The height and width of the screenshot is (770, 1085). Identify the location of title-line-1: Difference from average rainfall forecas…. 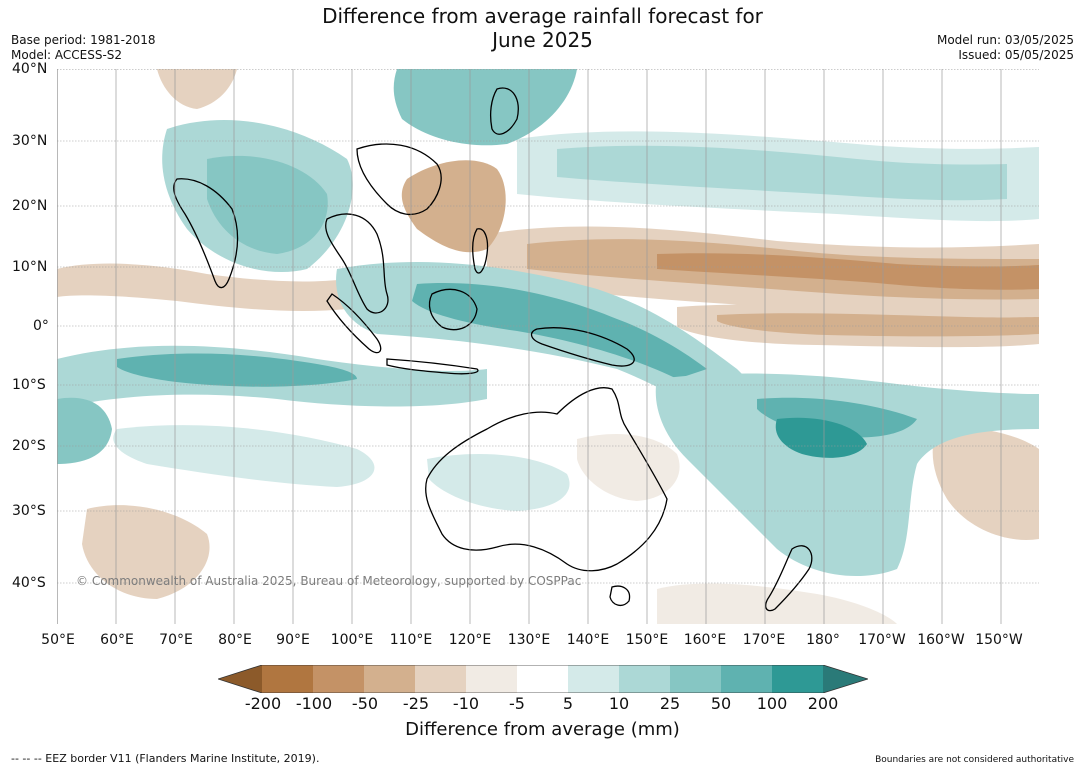
(542, 16).